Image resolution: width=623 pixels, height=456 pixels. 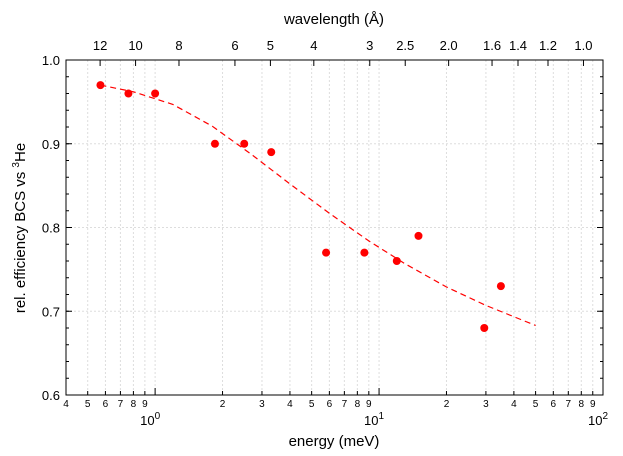 What do you see at coordinates (234, 45) in the screenshot?
I see `top-tick-label: 6` at bounding box center [234, 45].